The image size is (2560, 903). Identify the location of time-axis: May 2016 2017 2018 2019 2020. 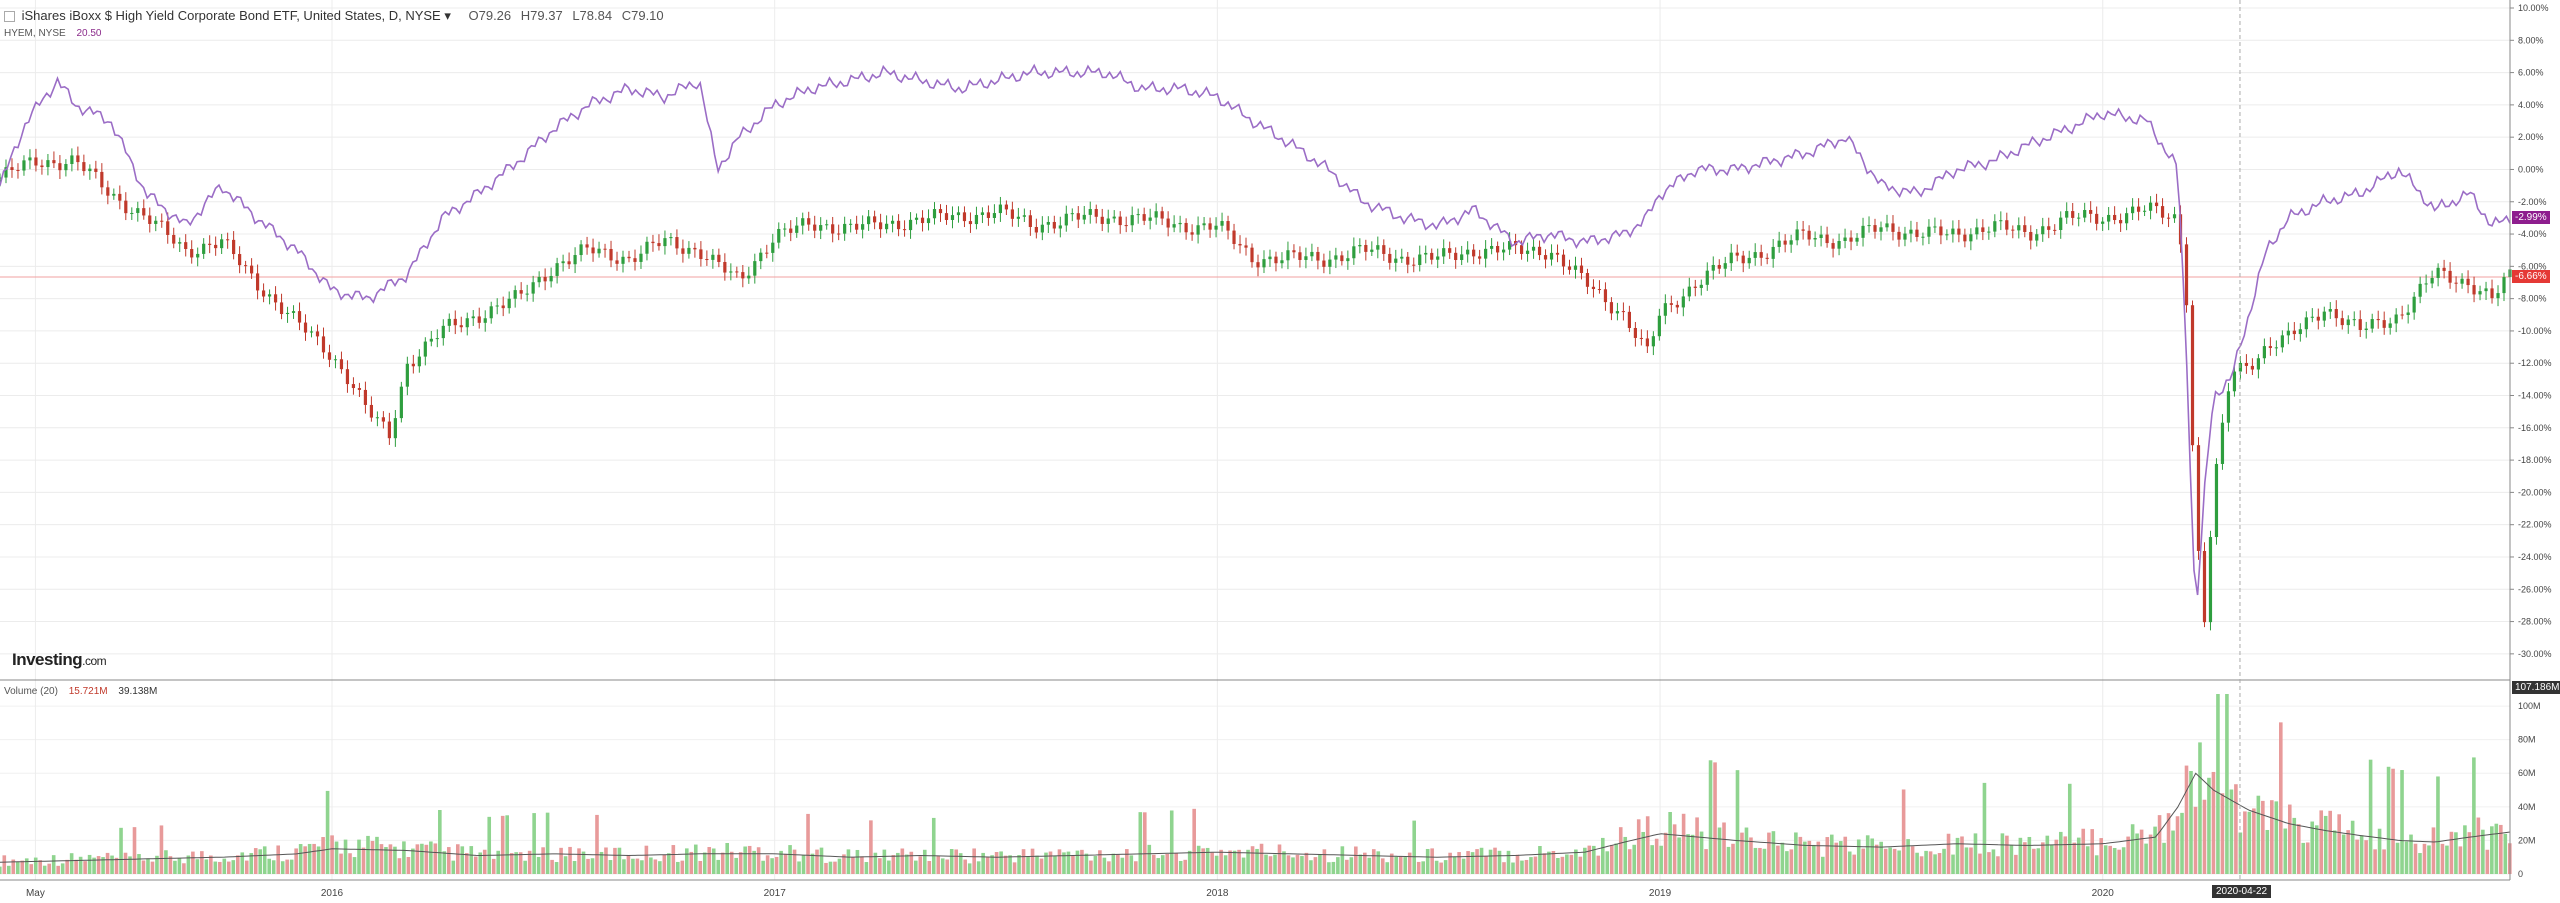
(1070, 893).